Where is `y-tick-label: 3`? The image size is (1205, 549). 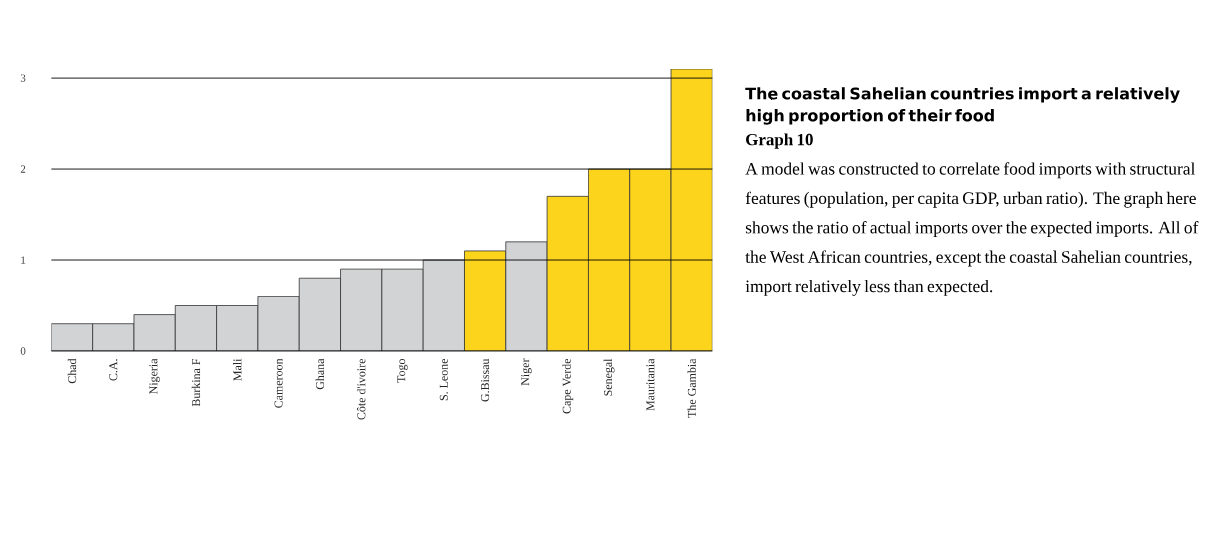
y-tick-label: 3 is located at coordinates (23, 78).